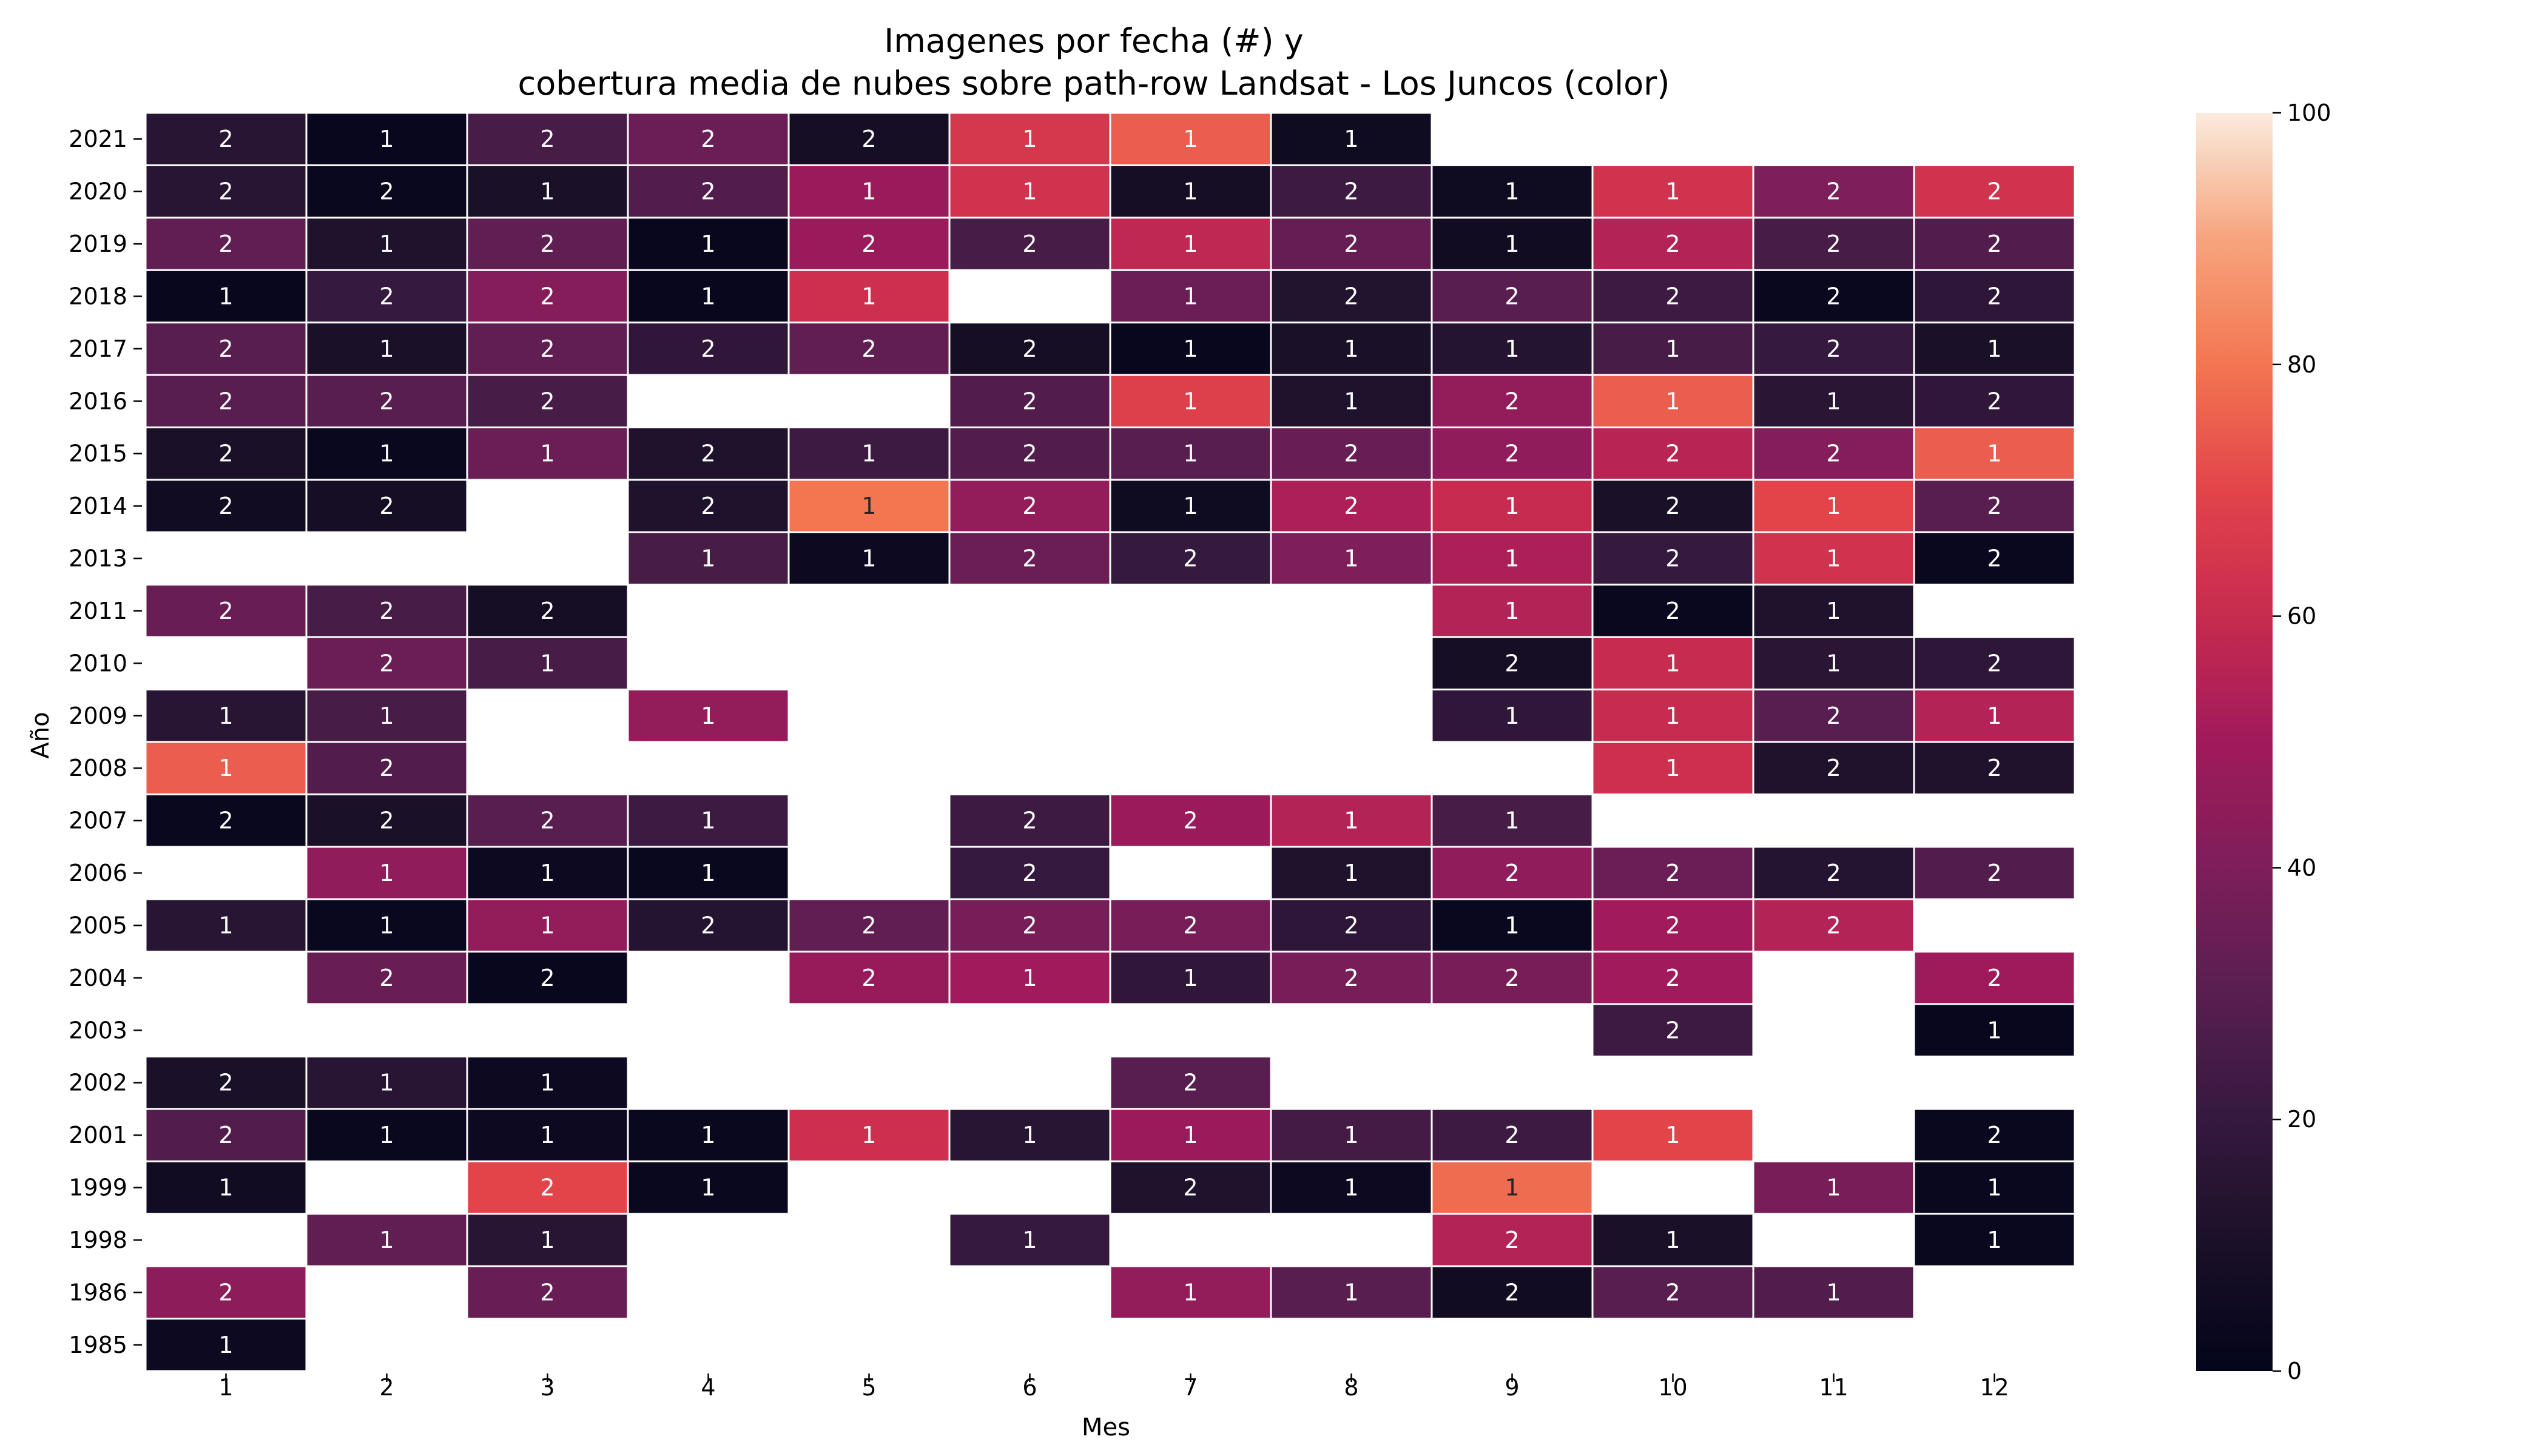  Describe the element at coordinates (1512, 1387) in the screenshot. I see `x-tick-label: 9` at that location.